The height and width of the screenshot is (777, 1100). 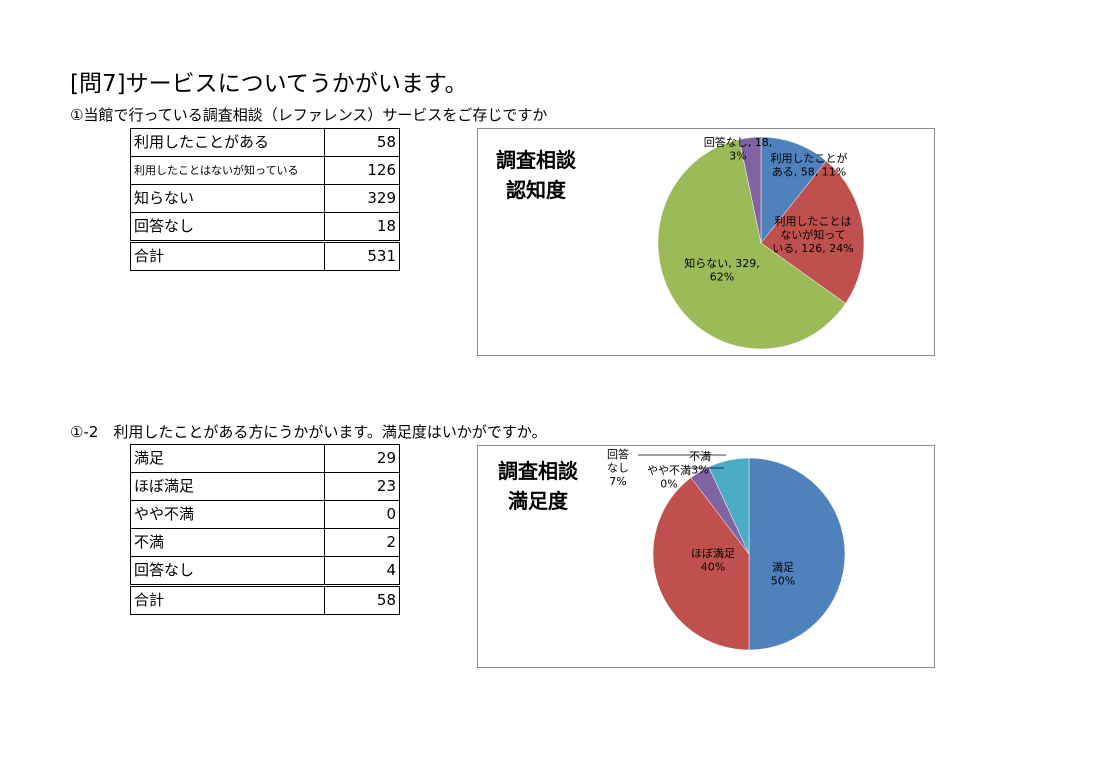 I want to click on data-label: 回答なし, 18, 3%, so click(x=738, y=149).